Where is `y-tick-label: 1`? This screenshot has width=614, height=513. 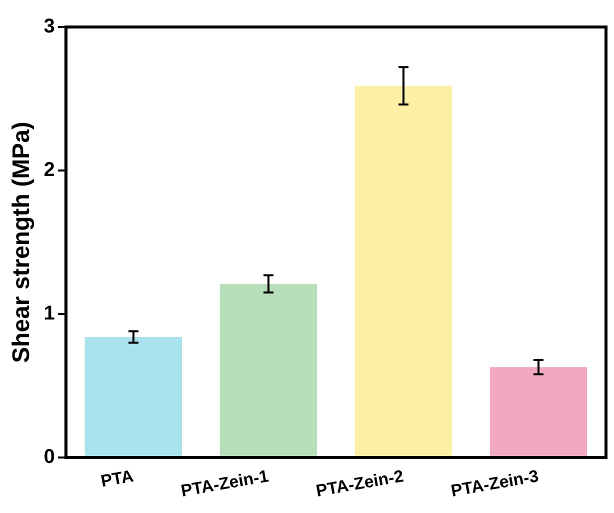
y-tick-label: 1 is located at coordinates (49, 313).